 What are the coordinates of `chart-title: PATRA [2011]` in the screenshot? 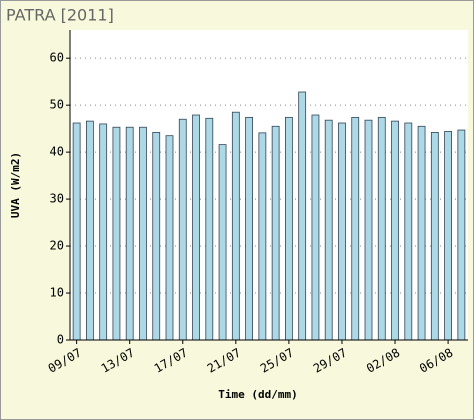 It's located at (60, 15).